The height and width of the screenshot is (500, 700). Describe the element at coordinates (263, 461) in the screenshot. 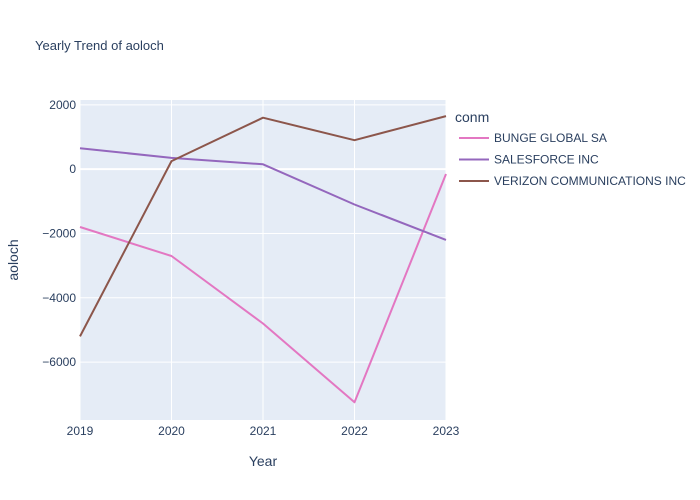

I see `x-axis-title: Year` at that location.